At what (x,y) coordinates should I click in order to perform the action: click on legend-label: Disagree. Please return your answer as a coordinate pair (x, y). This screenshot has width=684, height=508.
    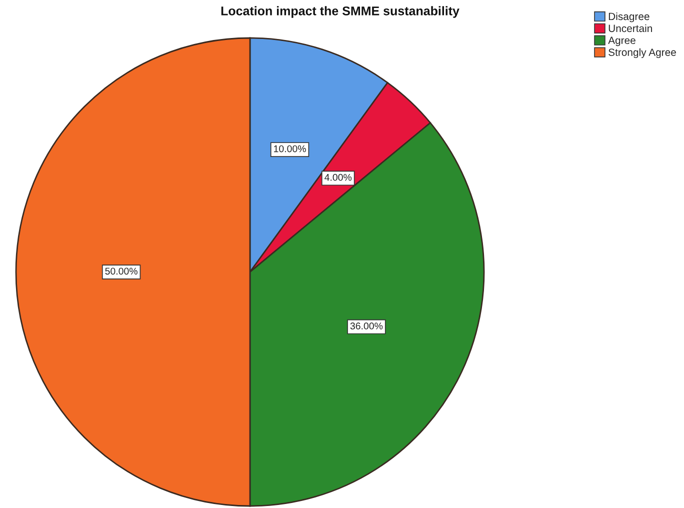
    Looking at the image, I should click on (629, 17).